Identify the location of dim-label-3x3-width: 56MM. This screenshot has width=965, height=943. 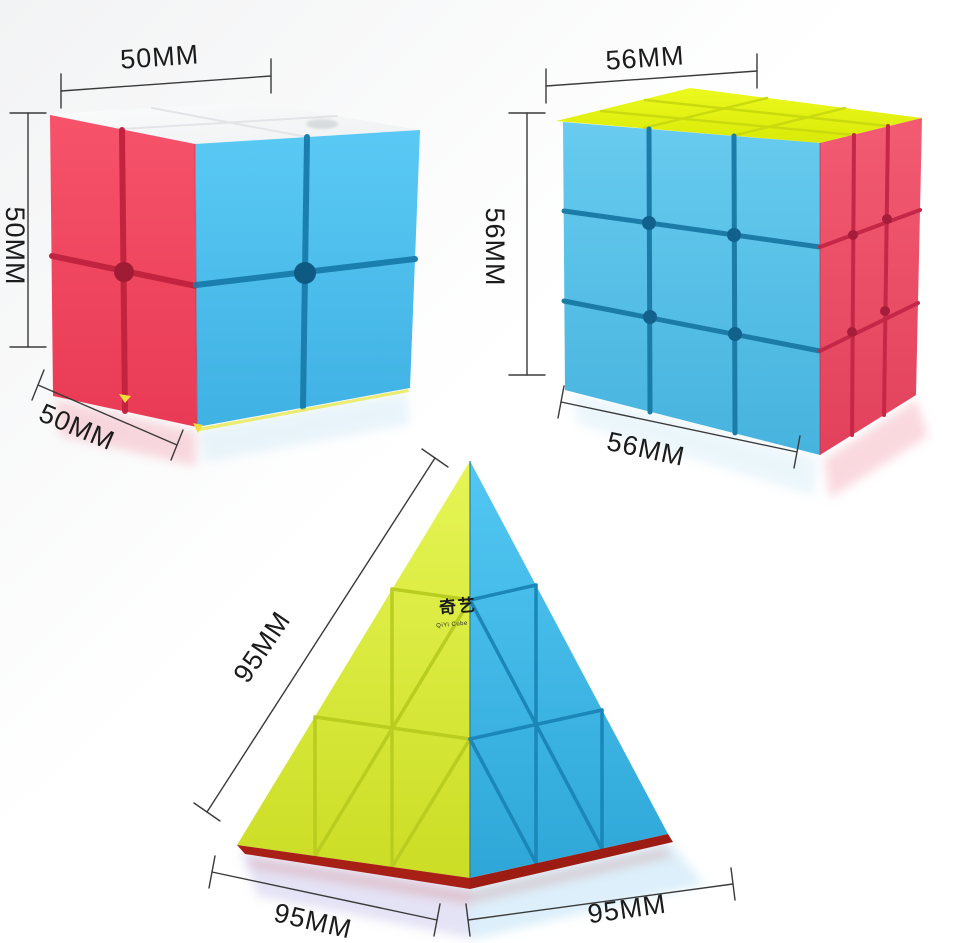
(645, 57).